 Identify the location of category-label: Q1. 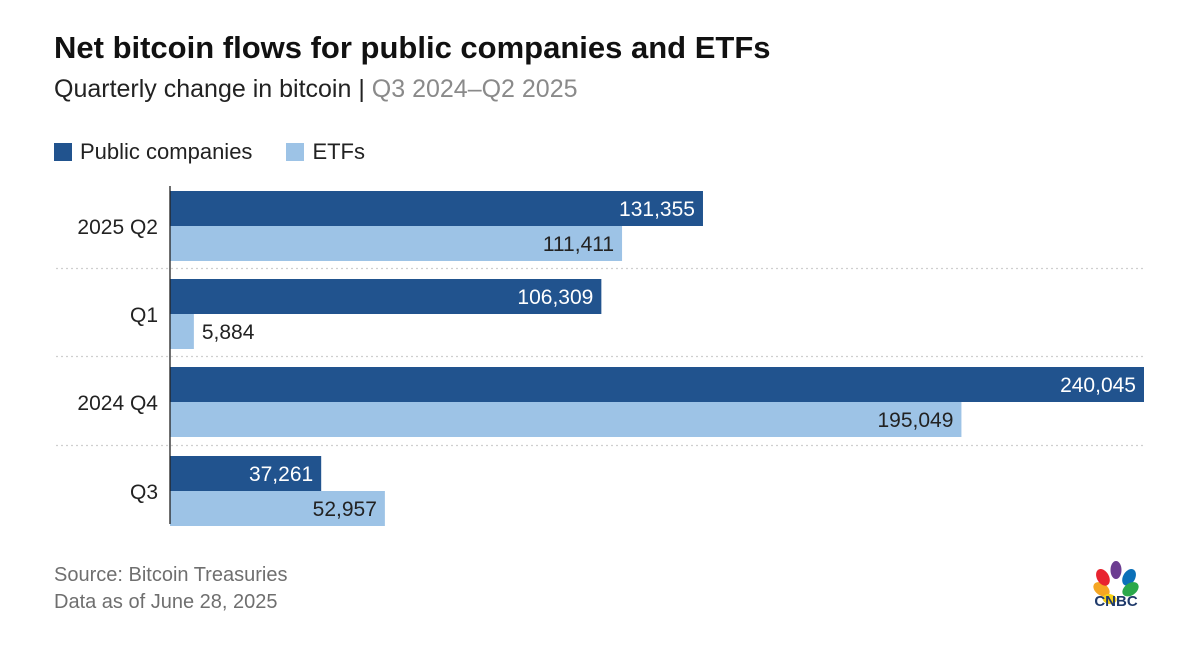
(144, 315).